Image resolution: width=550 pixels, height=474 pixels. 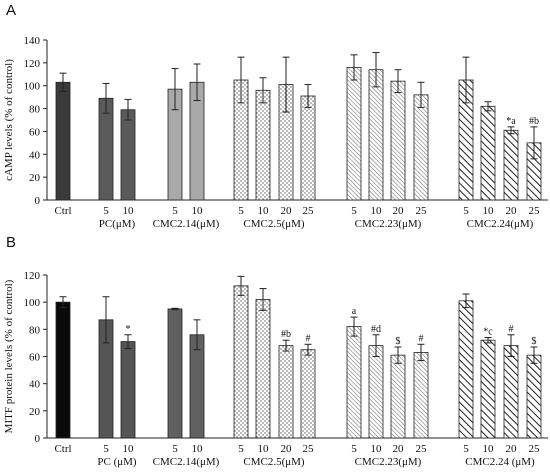 What do you see at coordinates (500, 224) in the screenshot?
I see `group-label: CMC2.24(μM)` at bounding box center [500, 224].